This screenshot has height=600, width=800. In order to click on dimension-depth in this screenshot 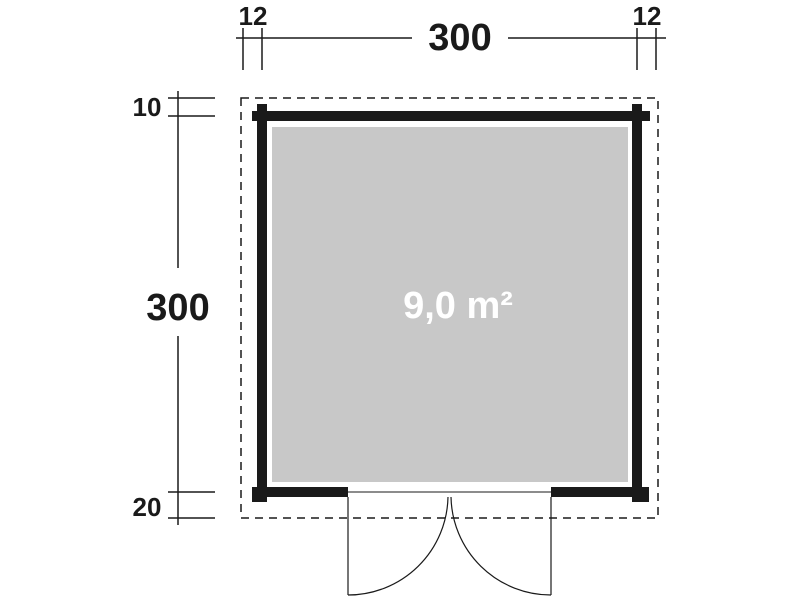, I will do `click(191, 308)`.